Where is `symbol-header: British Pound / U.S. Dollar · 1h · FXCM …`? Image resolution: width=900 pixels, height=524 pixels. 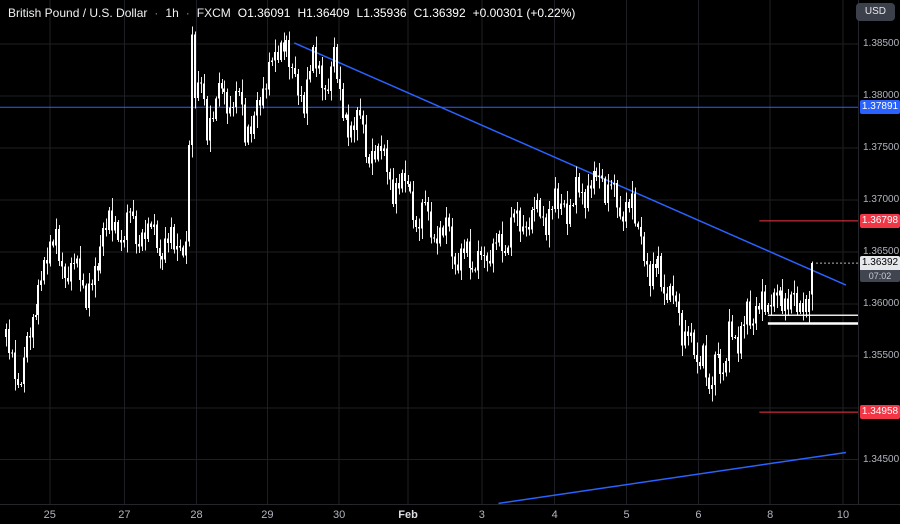 symbol-header: British Pound / U.S. Dollar · 1h · FXCM … is located at coordinates (291, 13).